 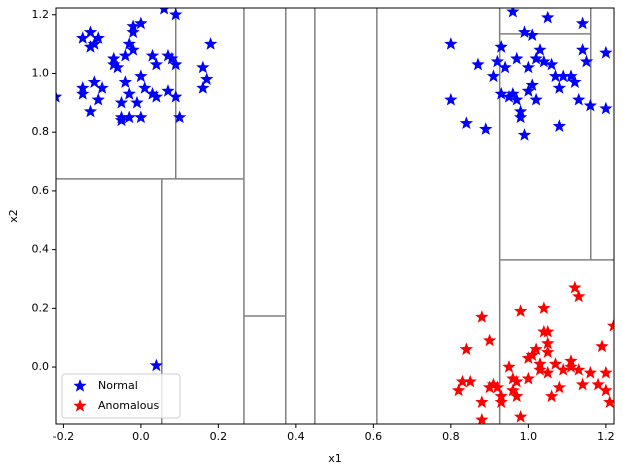 I want to click on y-tick-label: 0.8, so click(x=41, y=131).